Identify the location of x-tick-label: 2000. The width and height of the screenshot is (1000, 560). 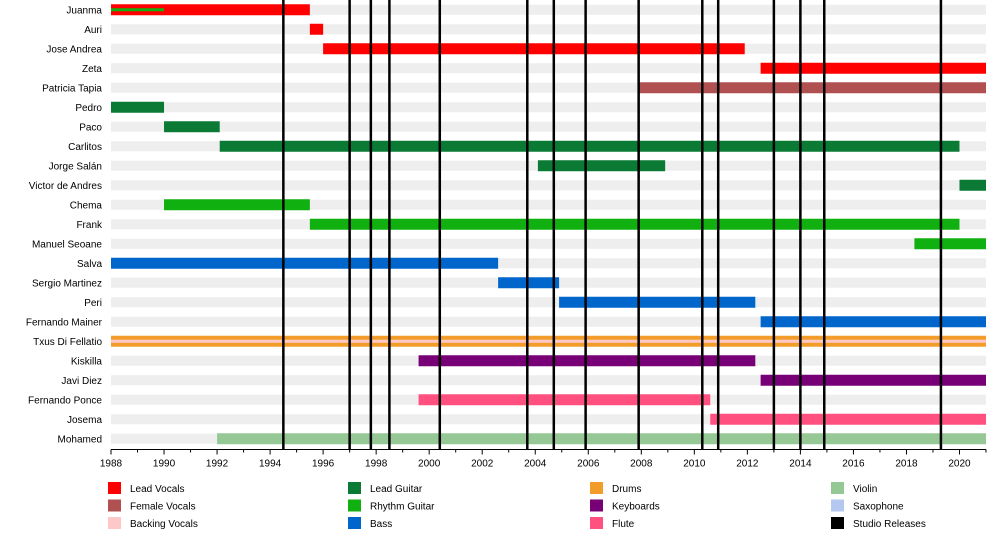
(429, 464).